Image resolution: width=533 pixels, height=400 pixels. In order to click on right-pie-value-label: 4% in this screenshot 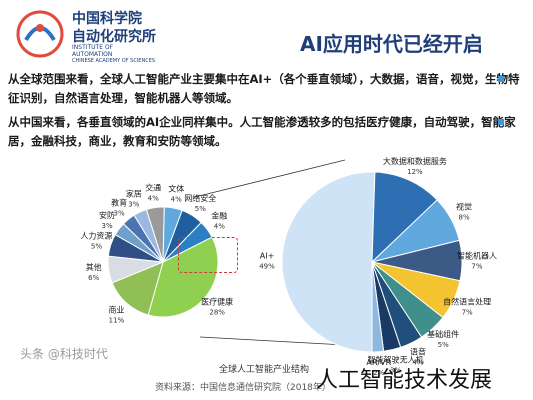, I will do `click(417, 362)`.